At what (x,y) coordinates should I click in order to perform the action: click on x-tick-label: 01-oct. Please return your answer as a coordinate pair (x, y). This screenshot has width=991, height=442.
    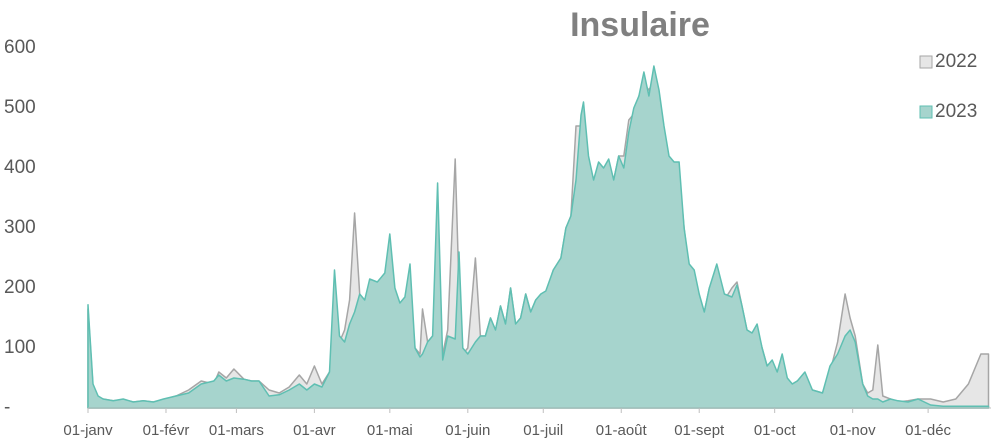
    Looking at the image, I should click on (775, 430).